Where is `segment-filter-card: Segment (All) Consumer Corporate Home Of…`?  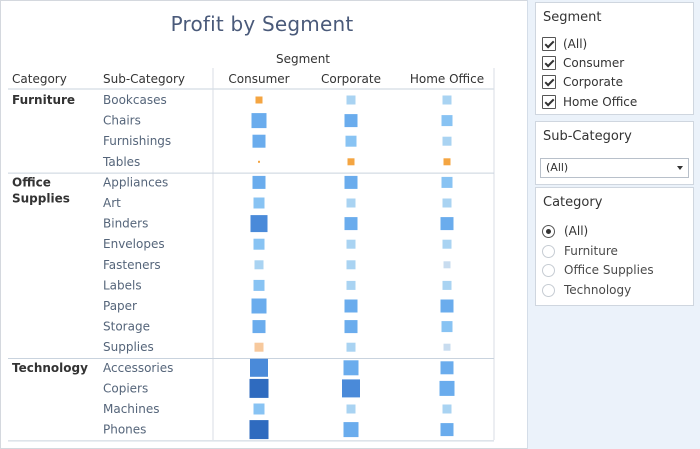 segment-filter-card: Segment (All) Consumer Corporate Home Of… is located at coordinates (614, 58).